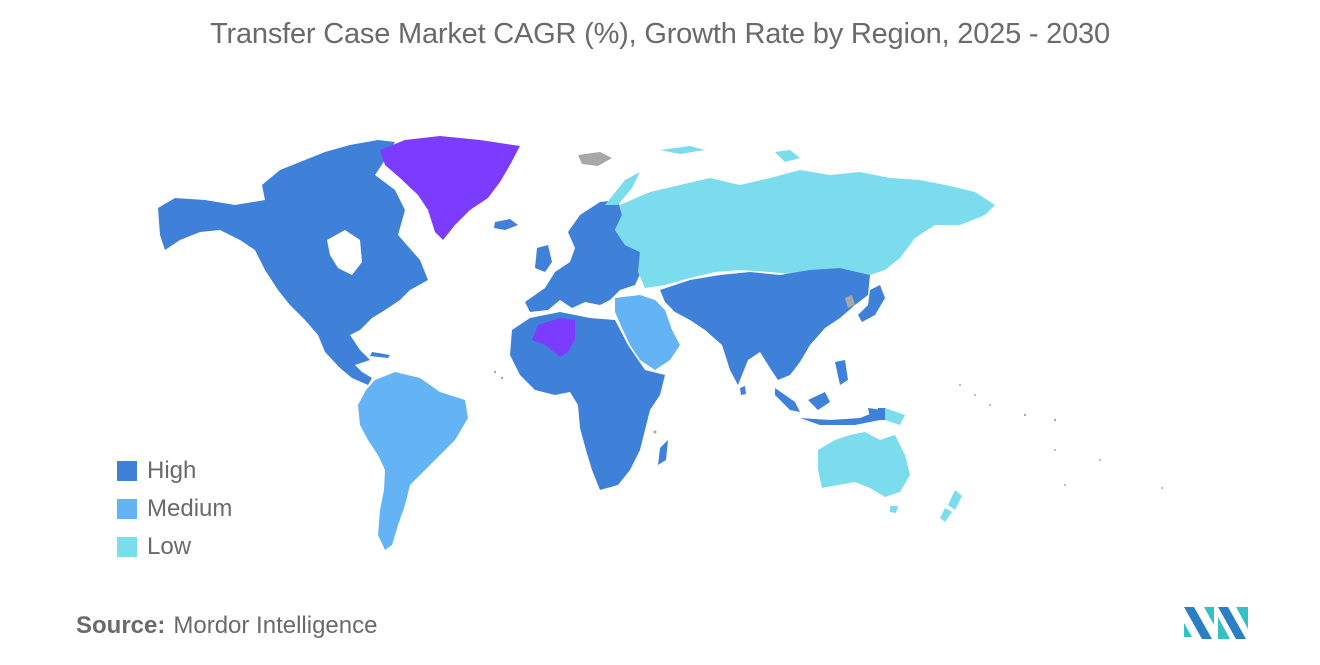  Describe the element at coordinates (127, 509) in the screenshot. I see `legend-swatch-medium` at that location.